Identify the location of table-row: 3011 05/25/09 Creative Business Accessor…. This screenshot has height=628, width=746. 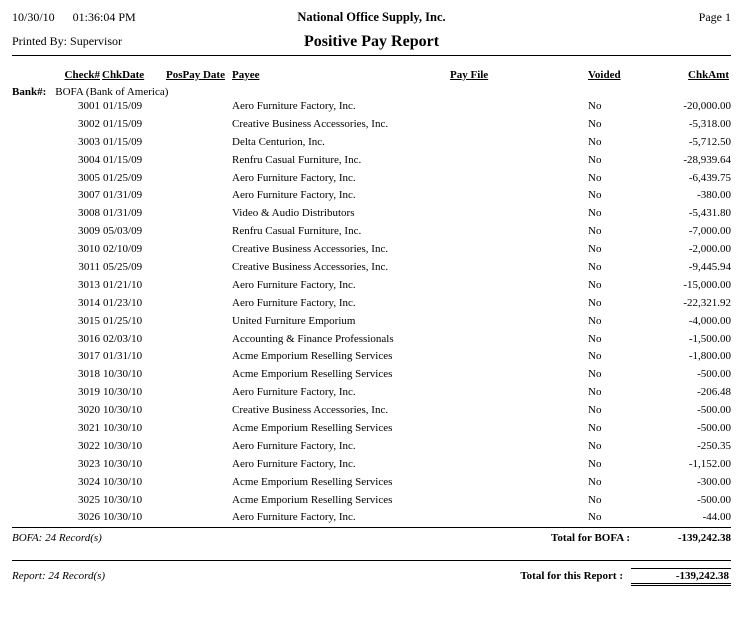
(371, 268).